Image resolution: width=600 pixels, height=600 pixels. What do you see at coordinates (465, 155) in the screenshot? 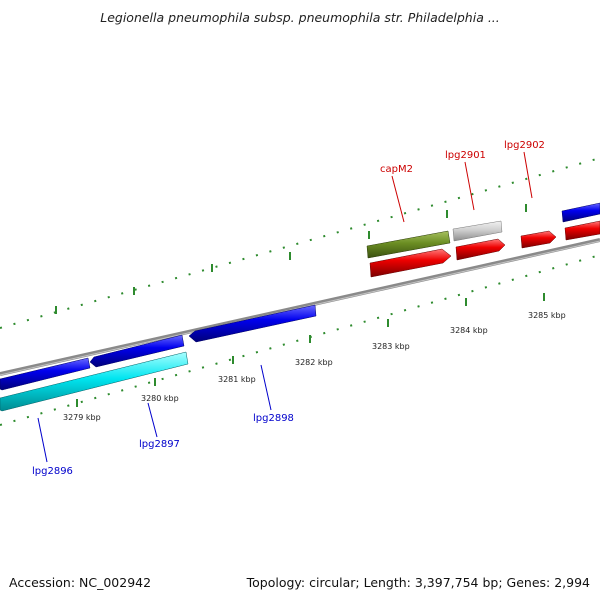
I see `gene-label-lpg2901: lpg2901` at bounding box center [465, 155].